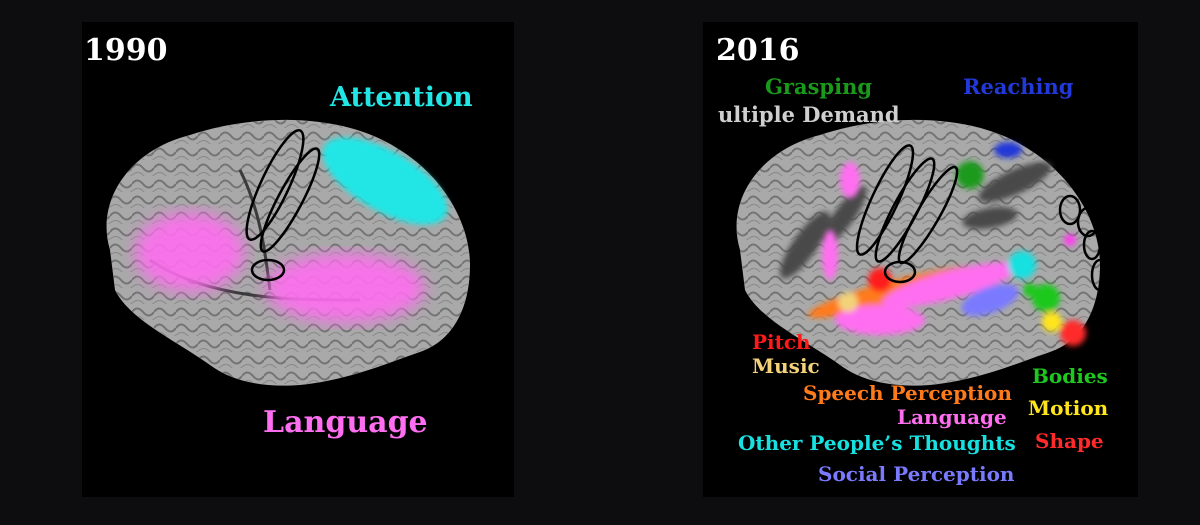 Image resolution: width=1200 pixels, height=525 pixels. Describe the element at coordinates (1069, 441) in the screenshot. I see `shape-label: Shape` at that location.